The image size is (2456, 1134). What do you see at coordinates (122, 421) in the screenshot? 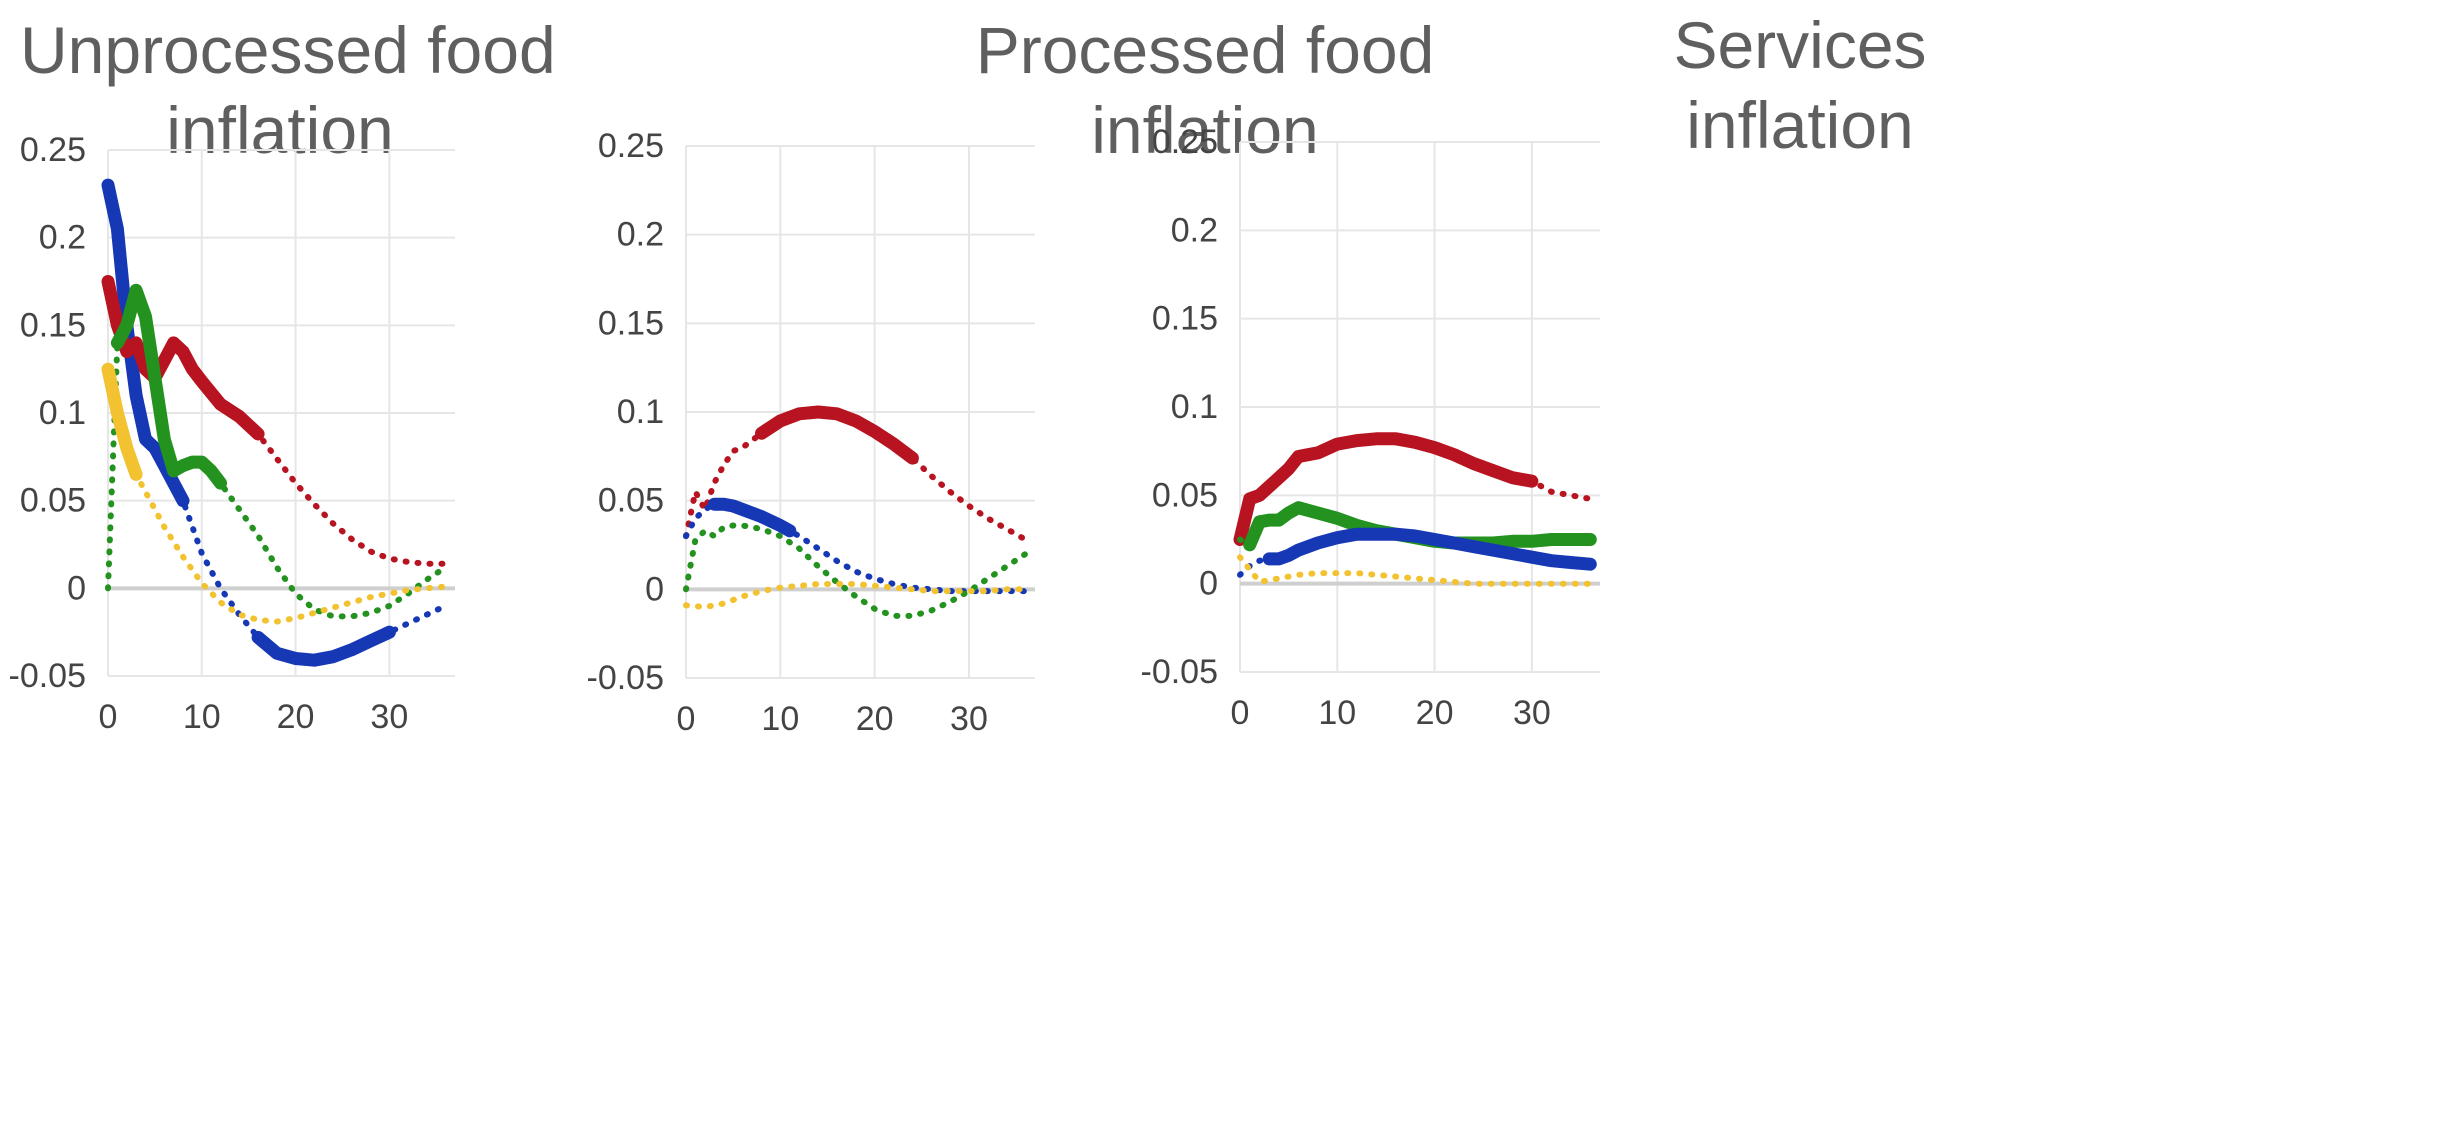
I see `series-yellow-solid-line` at bounding box center [122, 421].